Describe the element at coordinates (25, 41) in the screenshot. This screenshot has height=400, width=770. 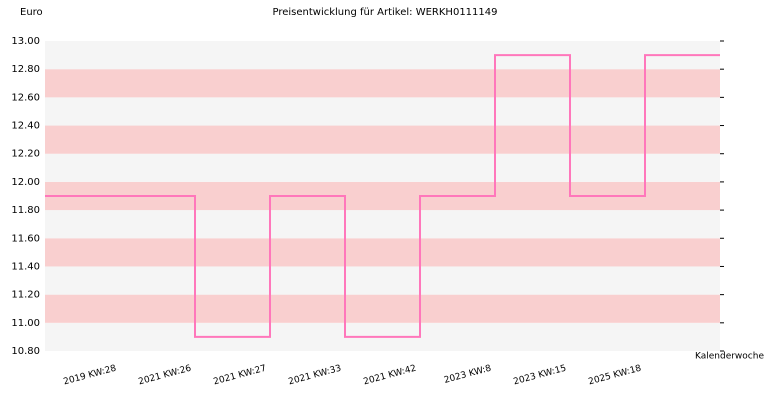
I see `y-tick-label: 13.00` at that location.